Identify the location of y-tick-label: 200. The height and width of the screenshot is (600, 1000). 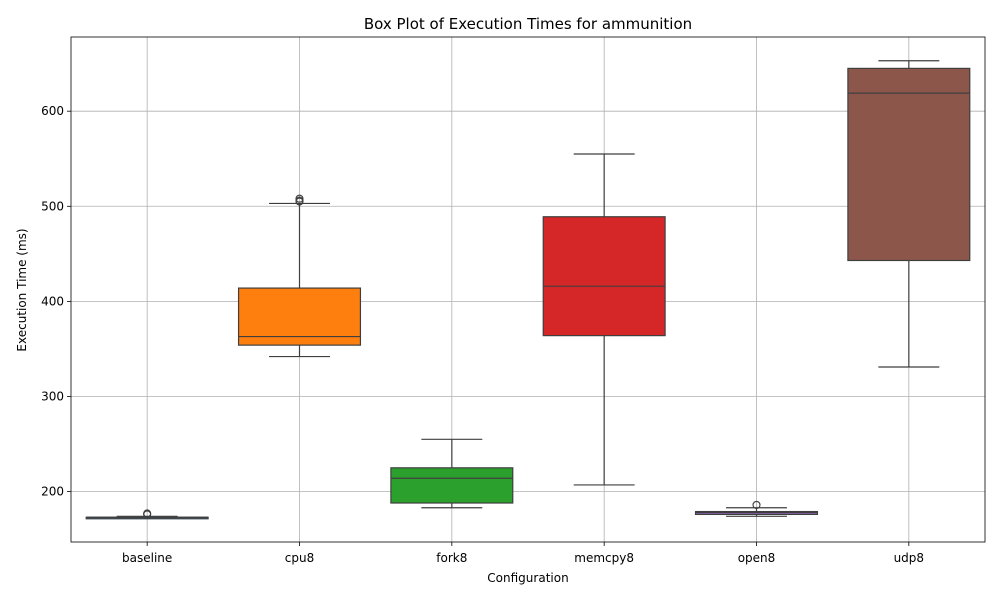
(52, 492).